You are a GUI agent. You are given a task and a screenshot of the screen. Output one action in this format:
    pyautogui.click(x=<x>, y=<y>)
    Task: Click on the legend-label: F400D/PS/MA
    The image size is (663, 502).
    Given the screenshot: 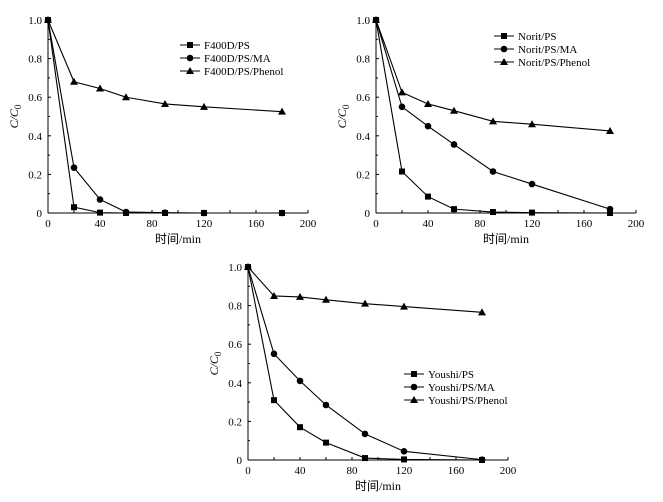 What is the action you would take?
    pyautogui.click(x=237, y=59)
    